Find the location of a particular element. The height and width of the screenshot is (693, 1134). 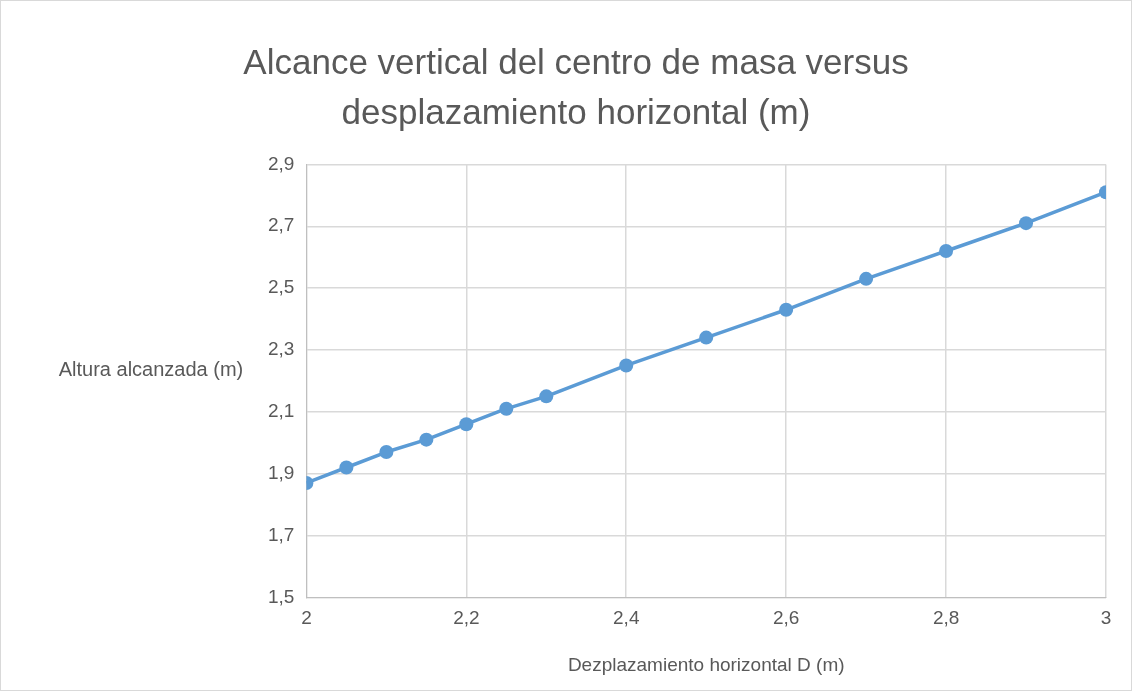

y-tick-label: 1,5 is located at coordinates (281, 596).